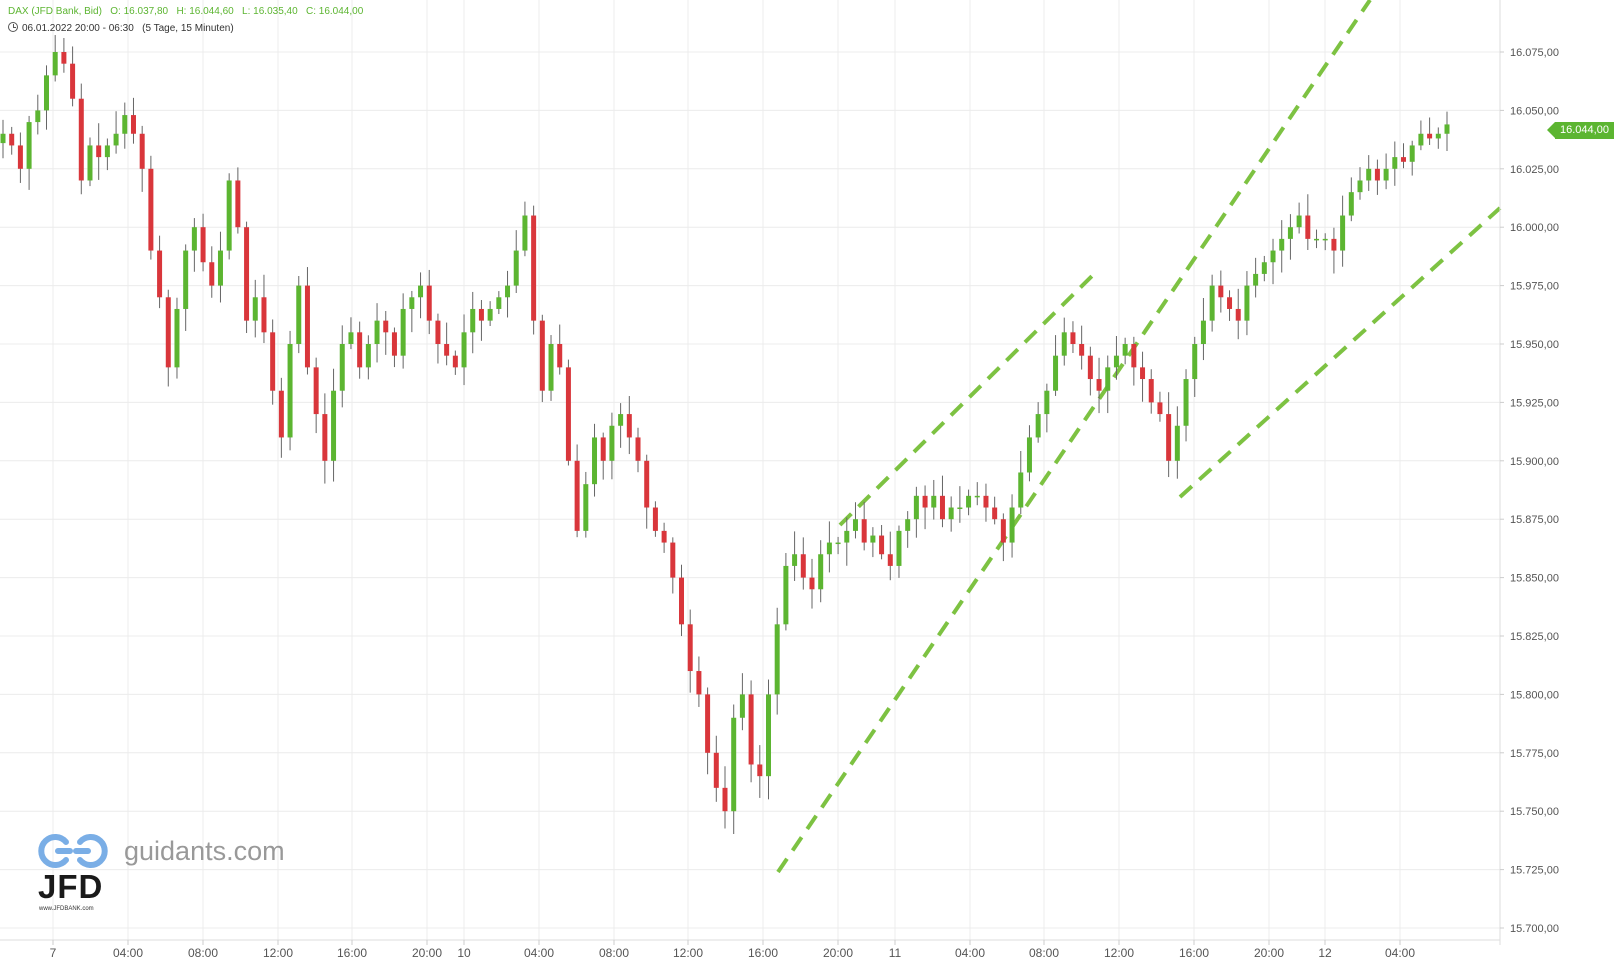 Image resolution: width=1623 pixels, height=973 pixels. I want to click on y-tick-label: 15.850,00, so click(1534, 579).